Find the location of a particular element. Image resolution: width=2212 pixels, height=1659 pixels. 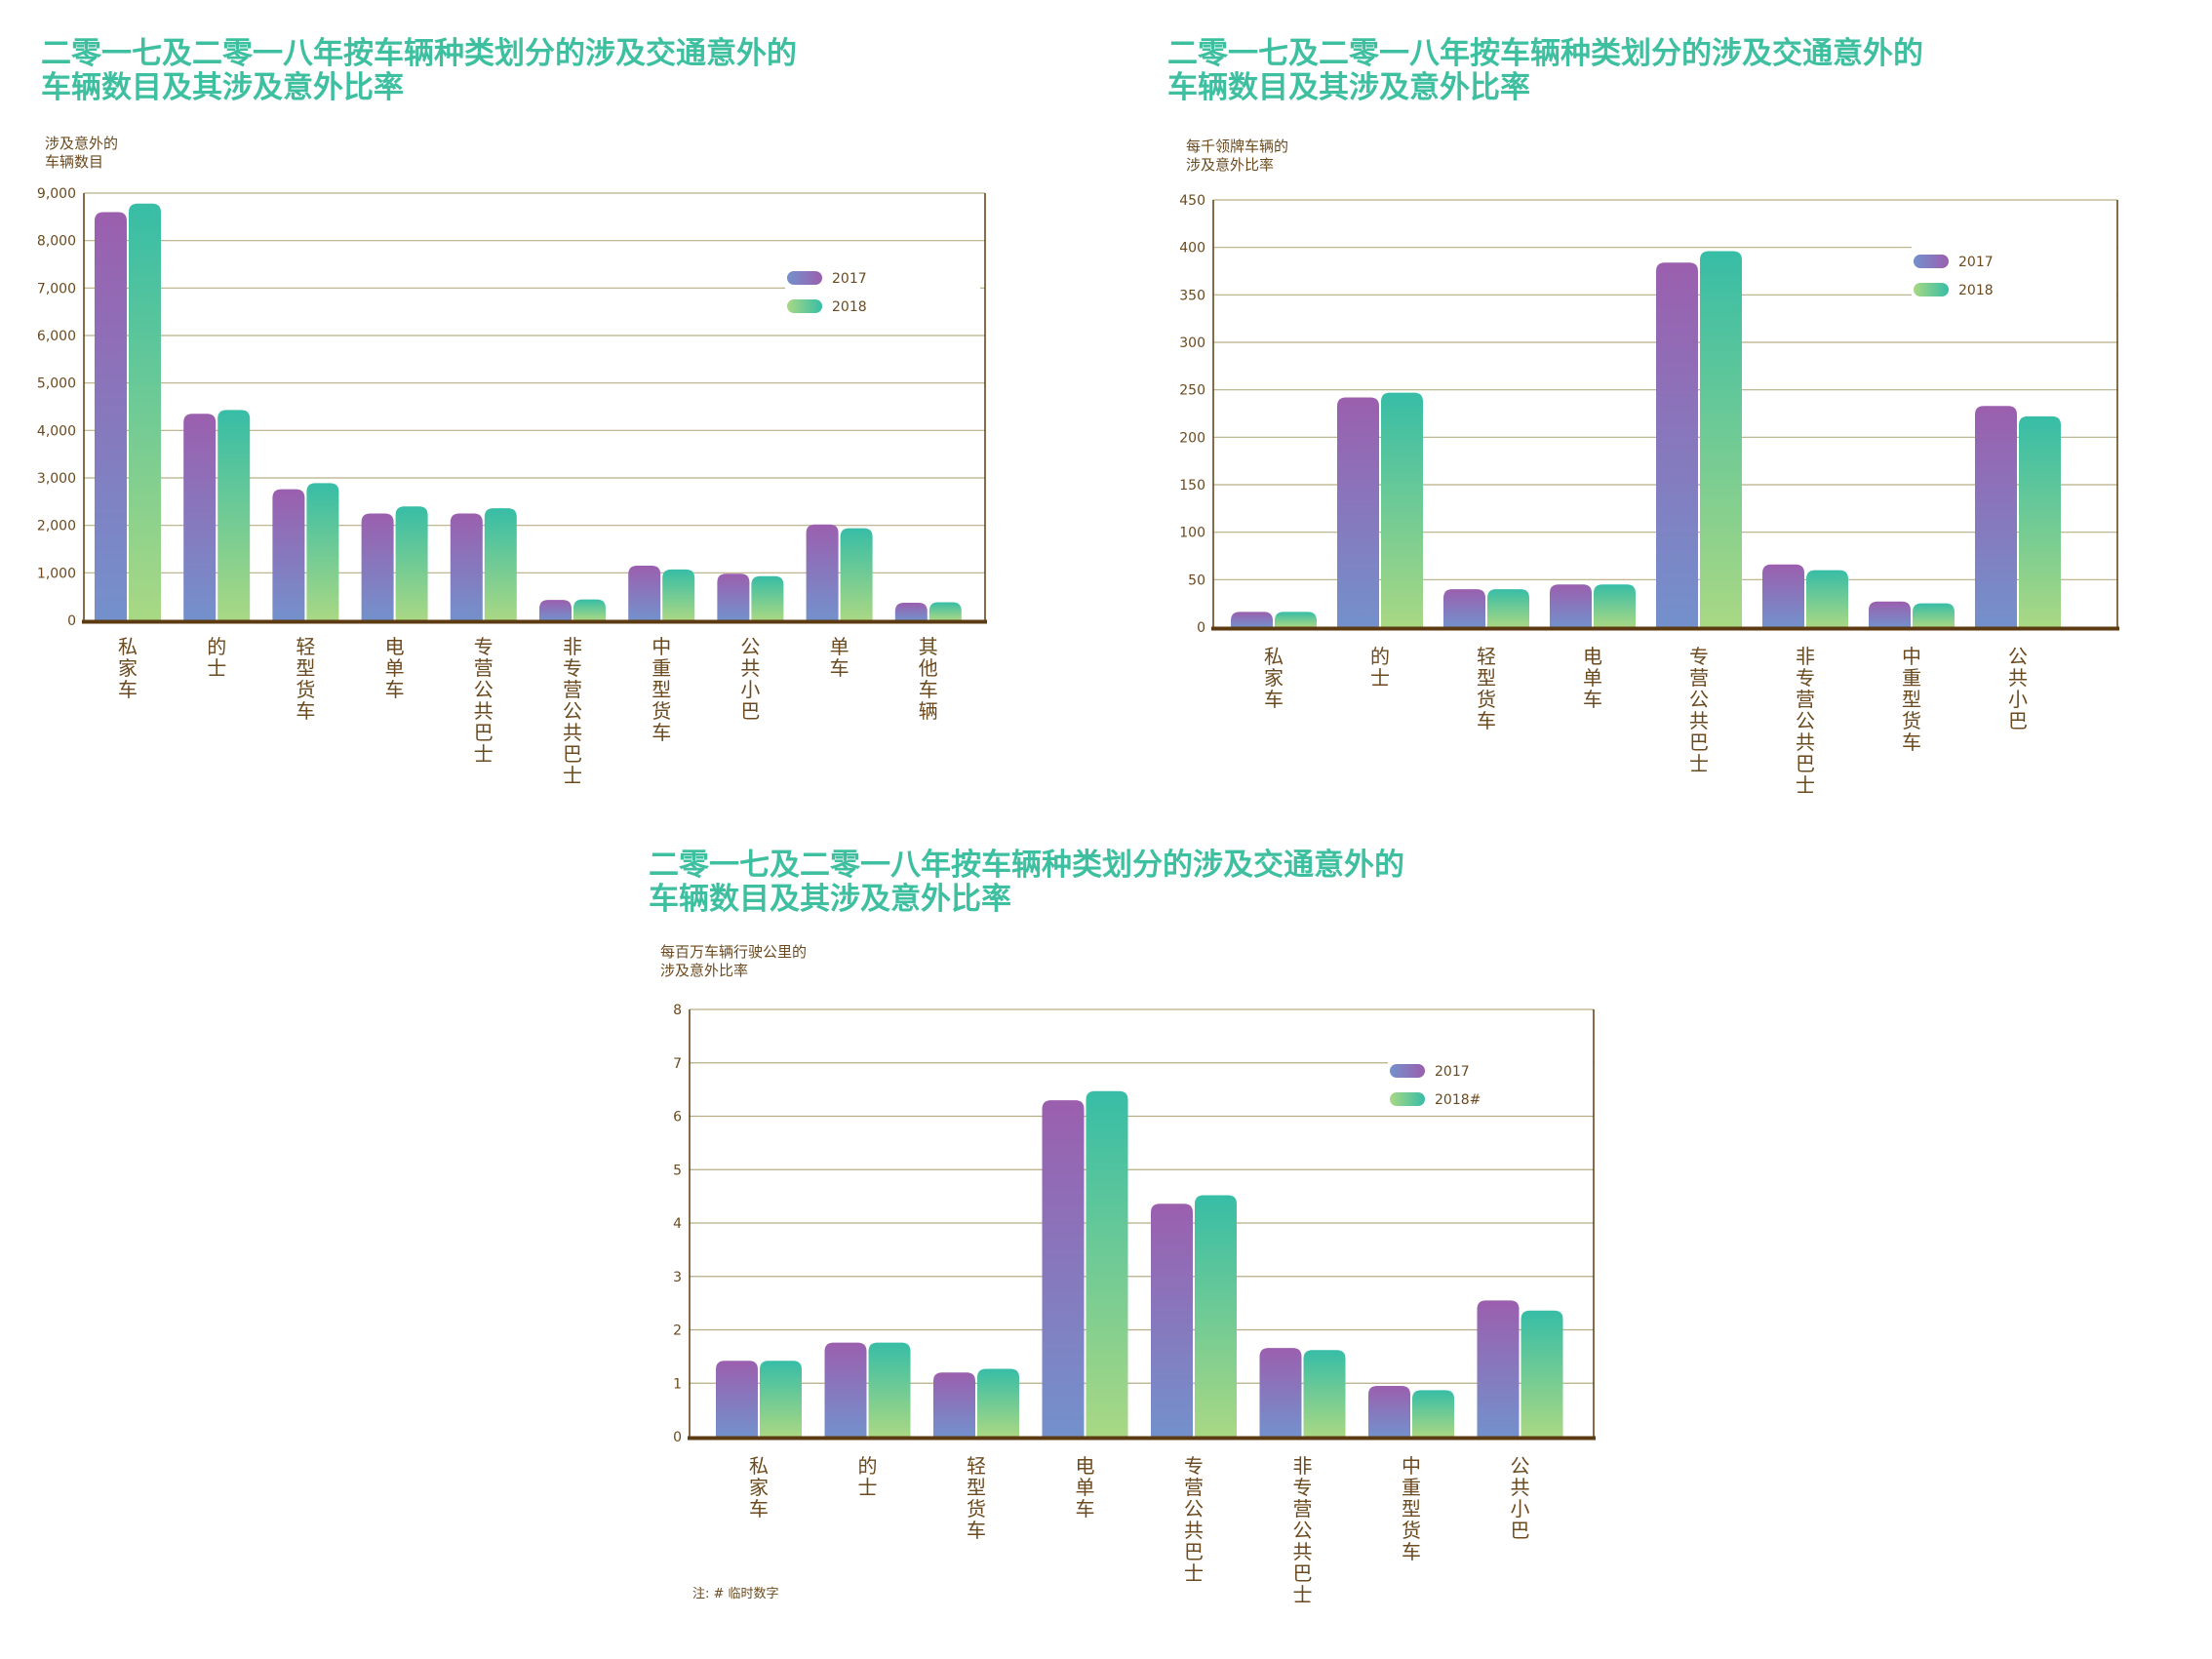

y-tick-label: 450 is located at coordinates (1192, 201).